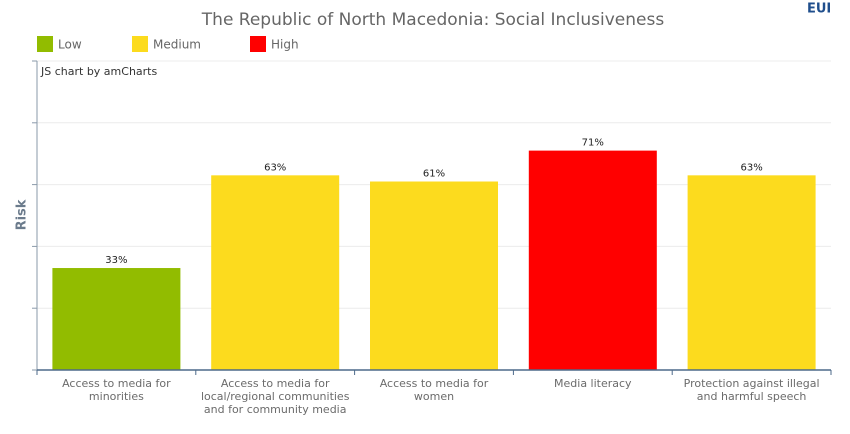 This screenshot has height=434, width=850. Describe the element at coordinates (116, 260) in the screenshot. I see `value-label: 33%` at that location.